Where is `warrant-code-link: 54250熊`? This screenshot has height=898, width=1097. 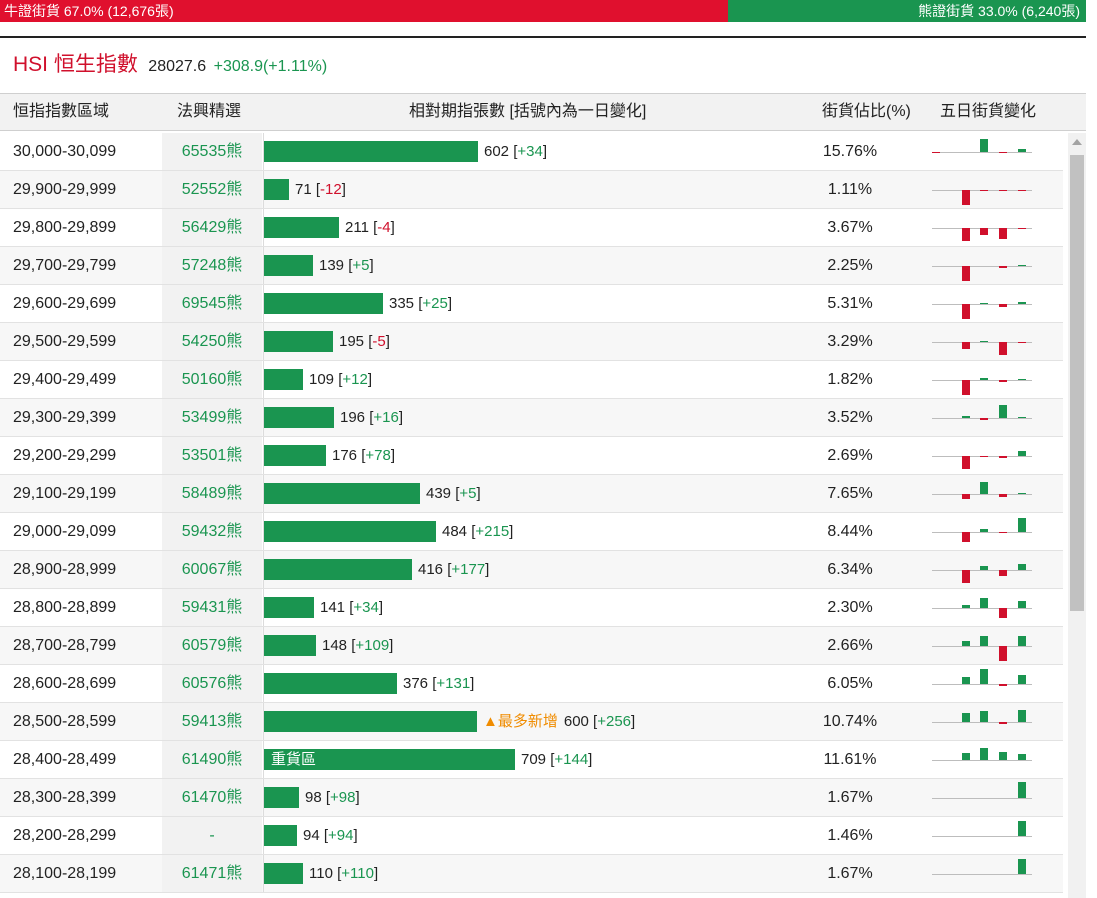
warrant-code-link: 54250熊 is located at coordinates (212, 341).